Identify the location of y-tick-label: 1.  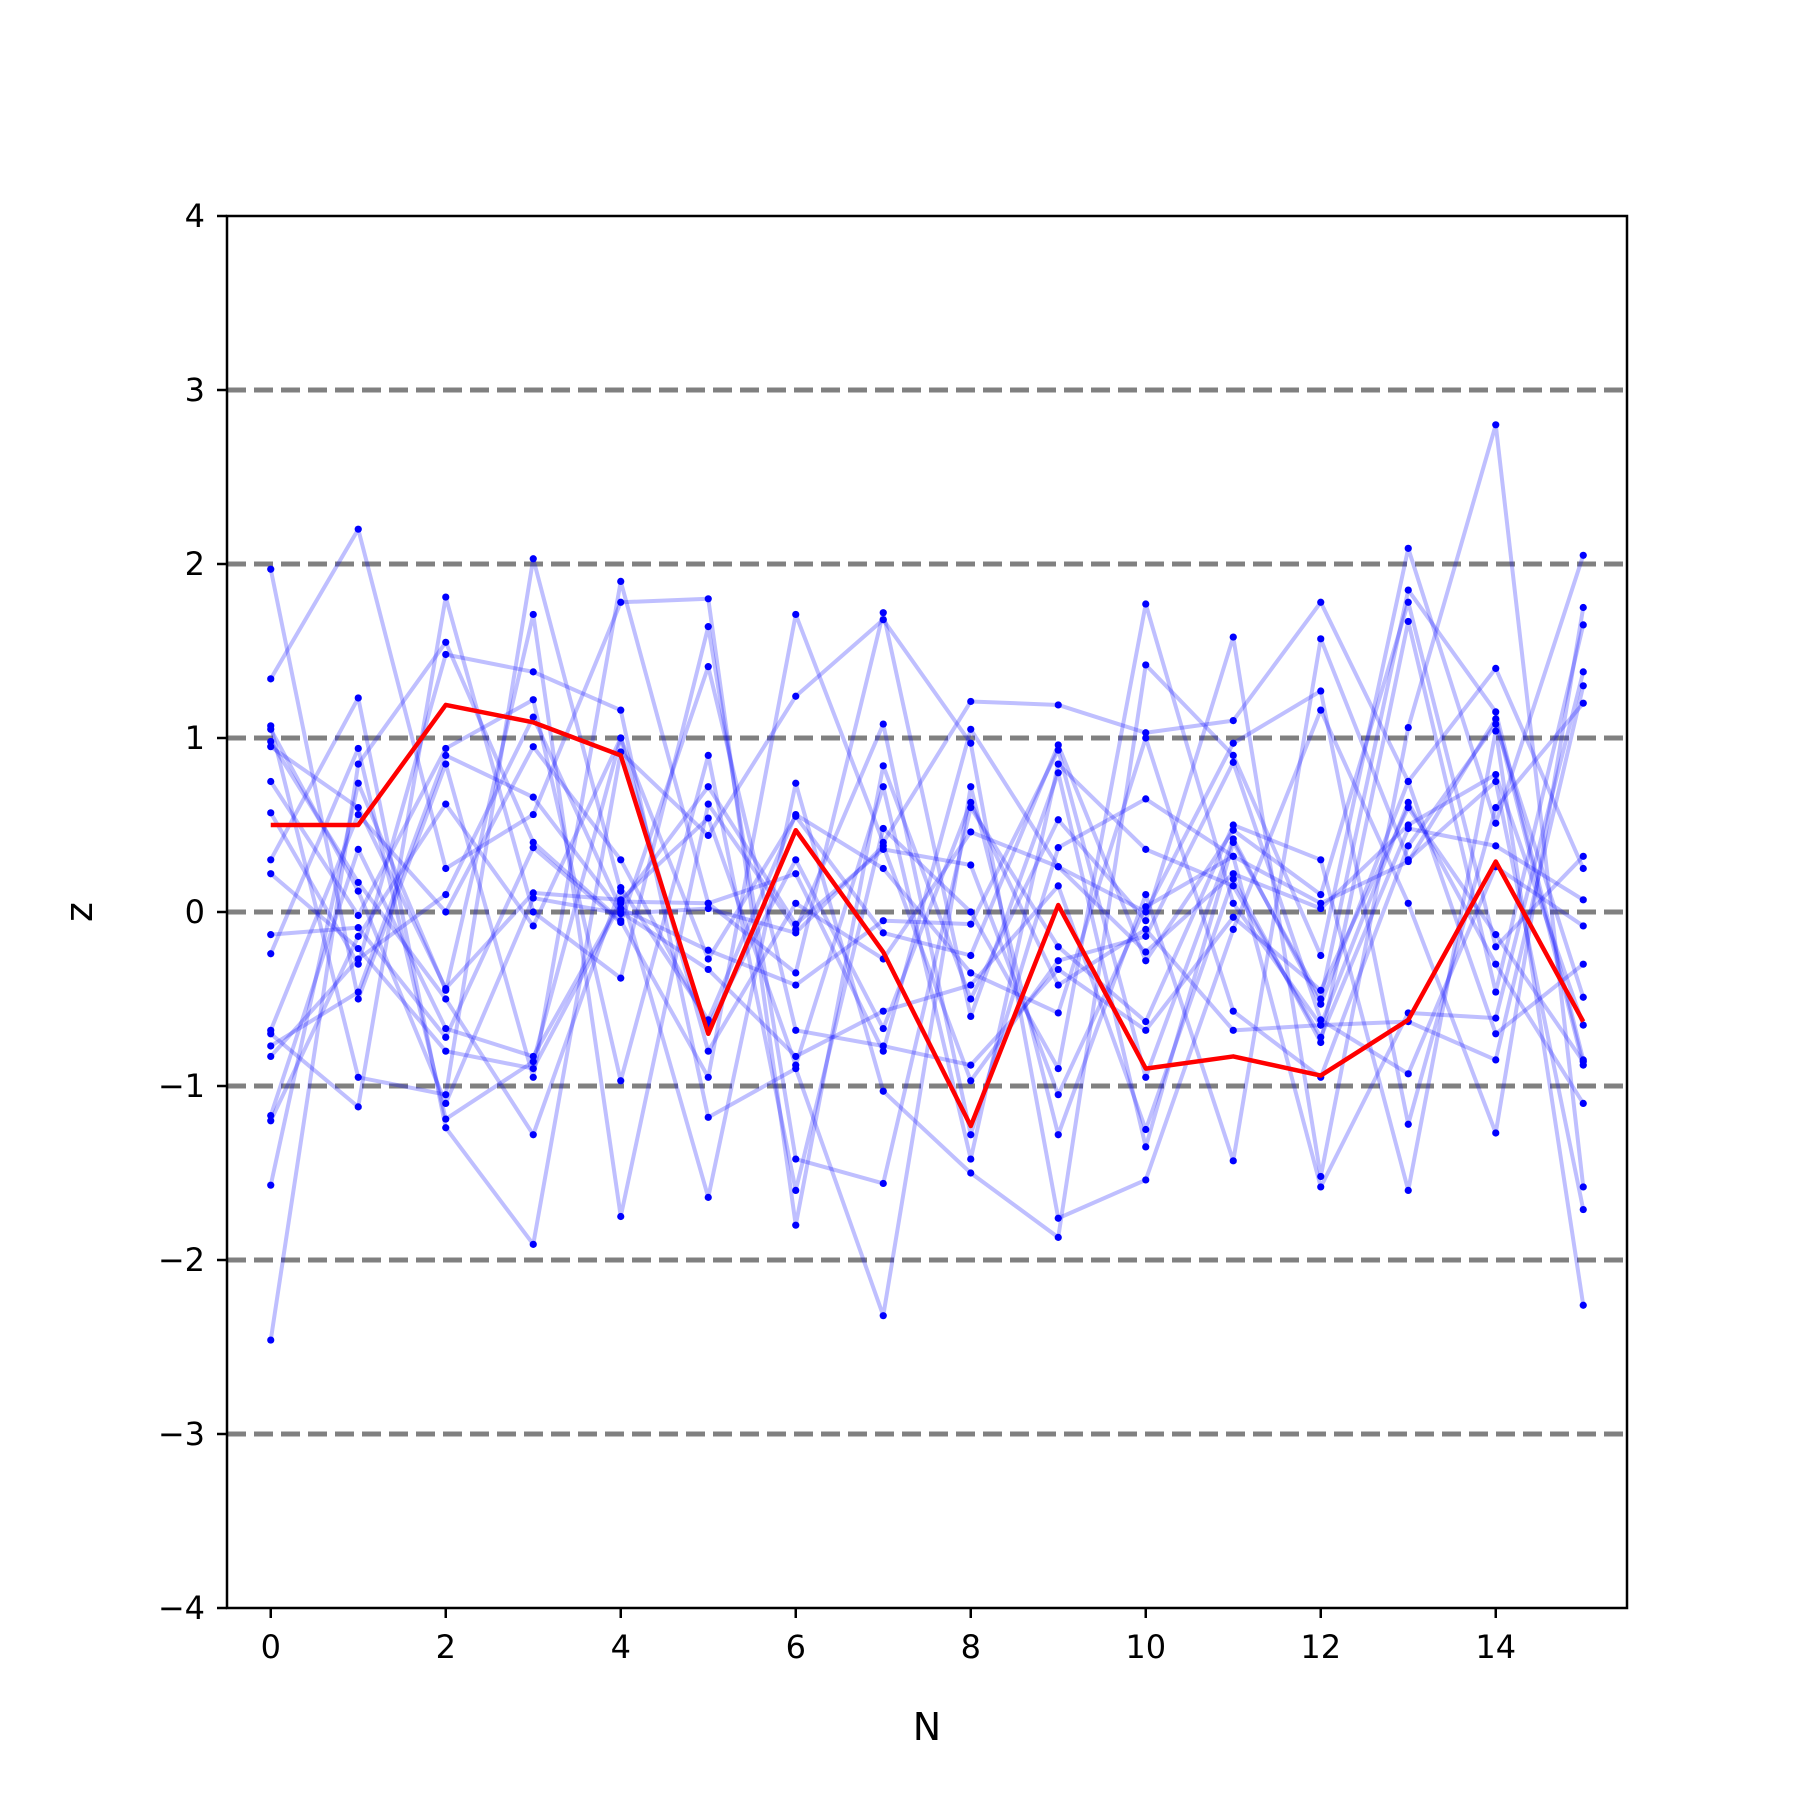
(195, 738).